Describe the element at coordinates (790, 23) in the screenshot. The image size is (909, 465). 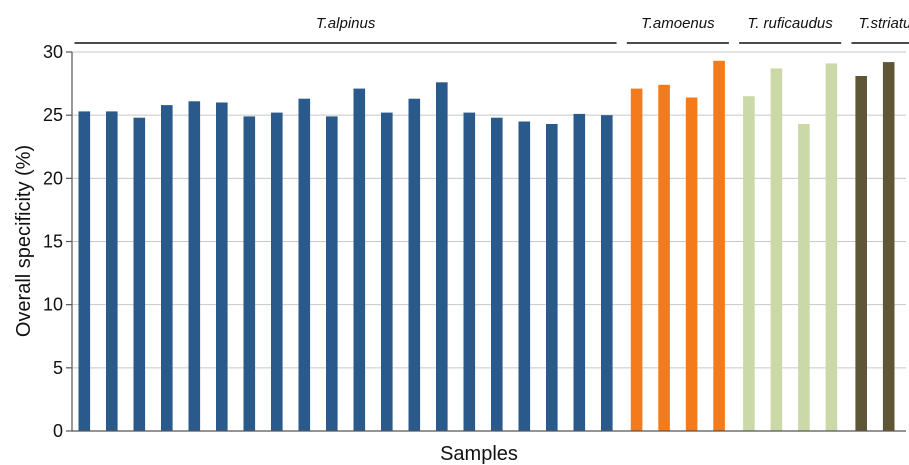
I see `group-label-3: T. ruficaudus` at that location.